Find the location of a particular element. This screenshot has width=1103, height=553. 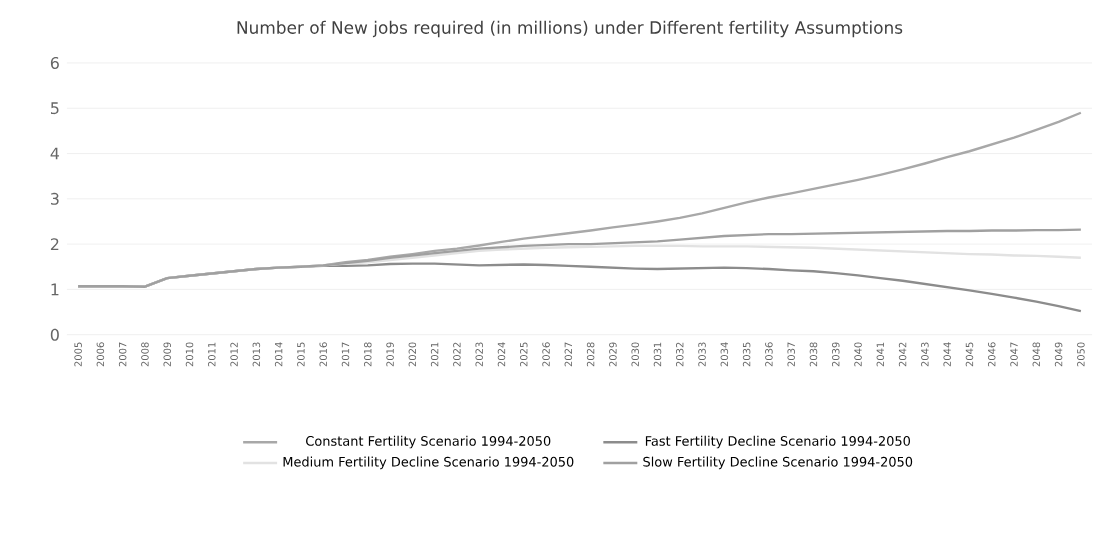

x-tick-label: 2016 is located at coordinates (323, 354).